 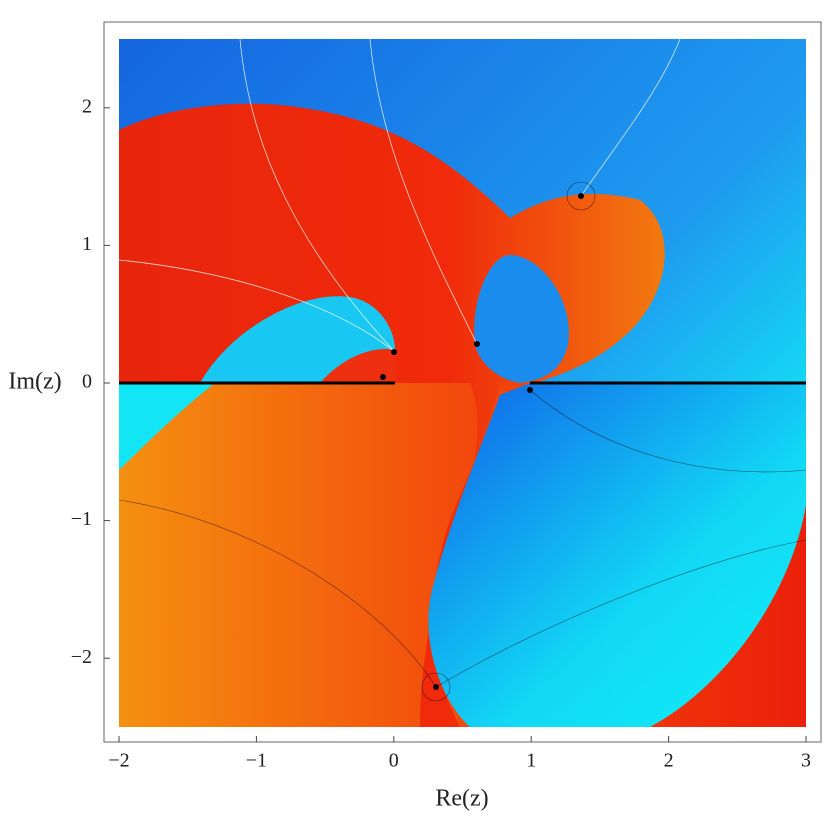 I want to click on x-tick-label: 0, so click(x=394, y=761).